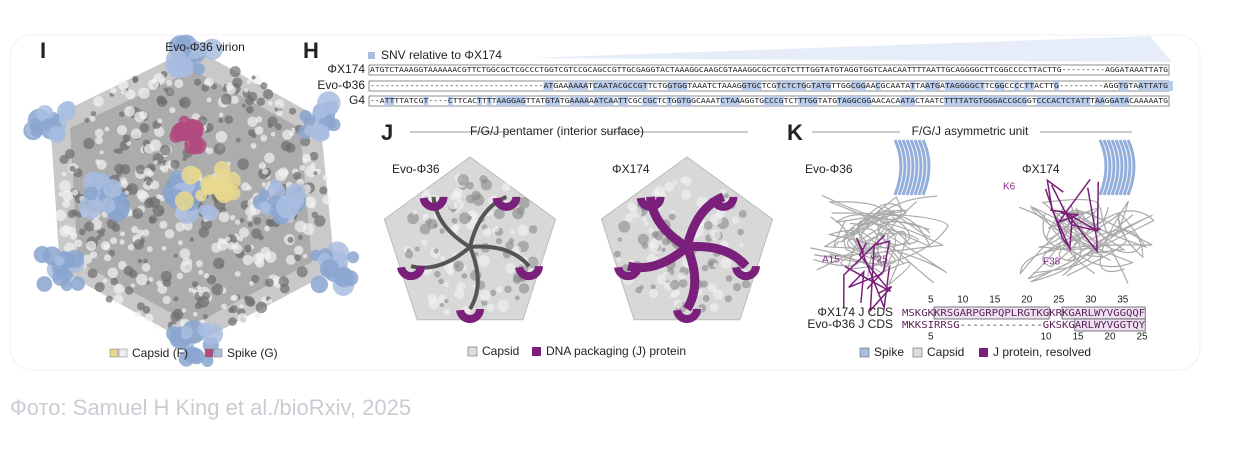 The width and height of the screenshot is (1240, 456). I want to click on position-tick: 5, so click(931, 300).